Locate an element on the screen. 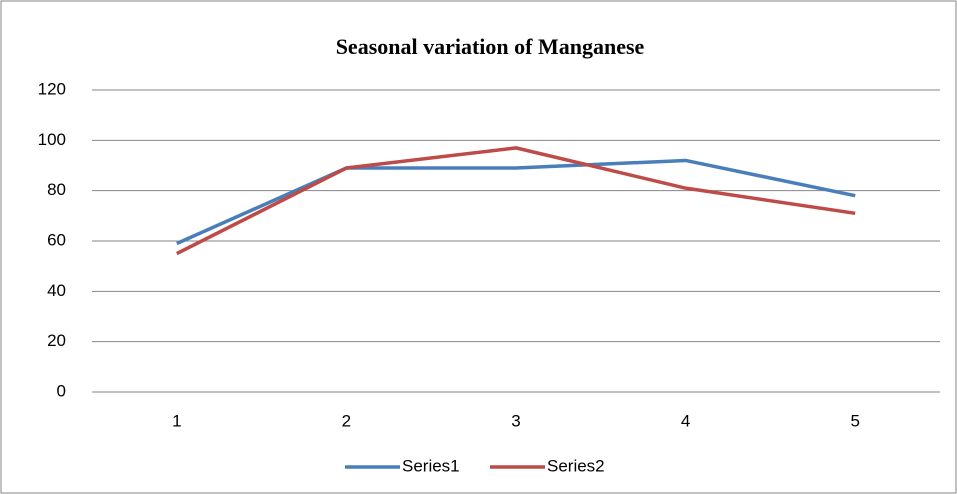 The width and height of the screenshot is (957, 494). y-tick-label: 0 is located at coordinates (61, 390).